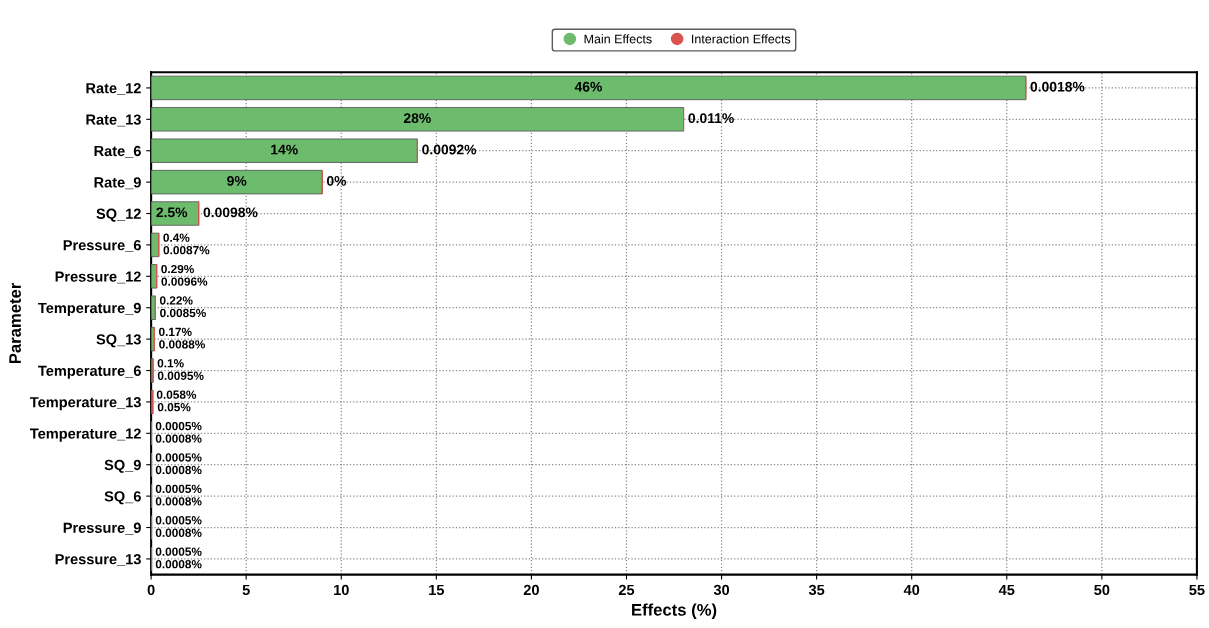 The image size is (1209, 628). I want to click on data-label: 0.0088%, so click(182, 344).